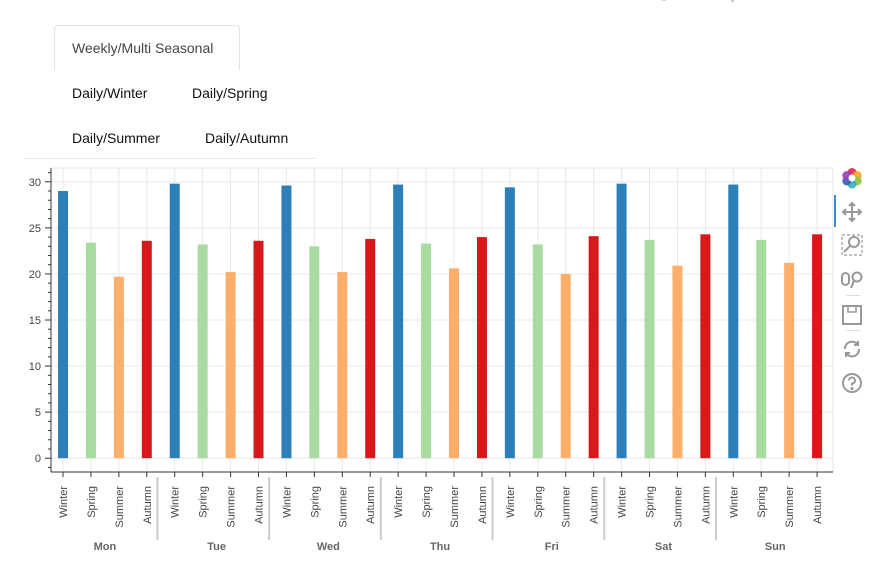 This screenshot has height=566, width=883. Describe the element at coordinates (38, 413) in the screenshot. I see `y-tick-label: 5` at that location.